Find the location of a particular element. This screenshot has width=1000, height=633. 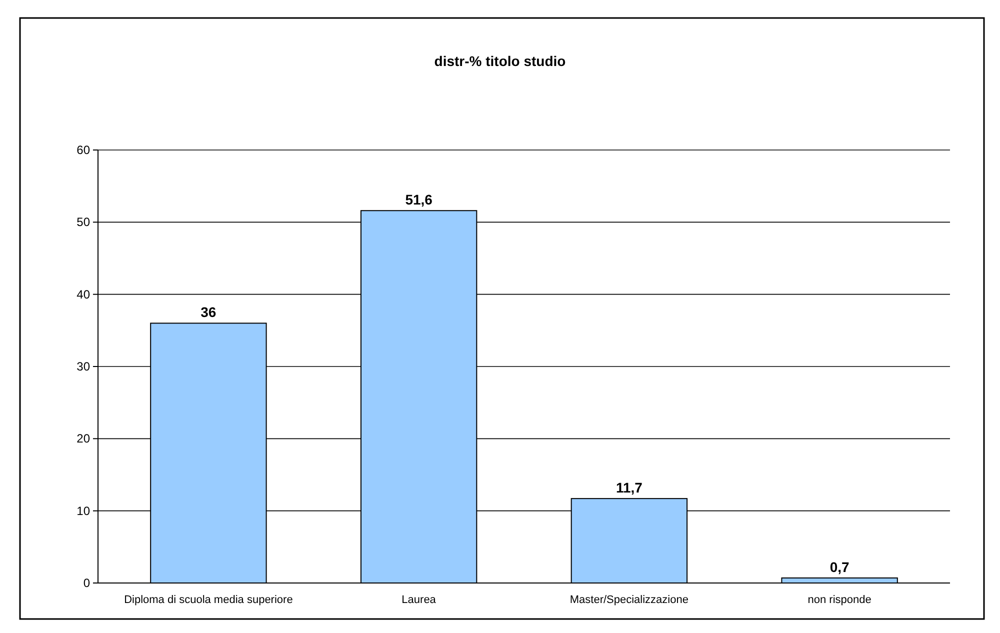

x-tick-label: Laurea is located at coordinates (419, 600).